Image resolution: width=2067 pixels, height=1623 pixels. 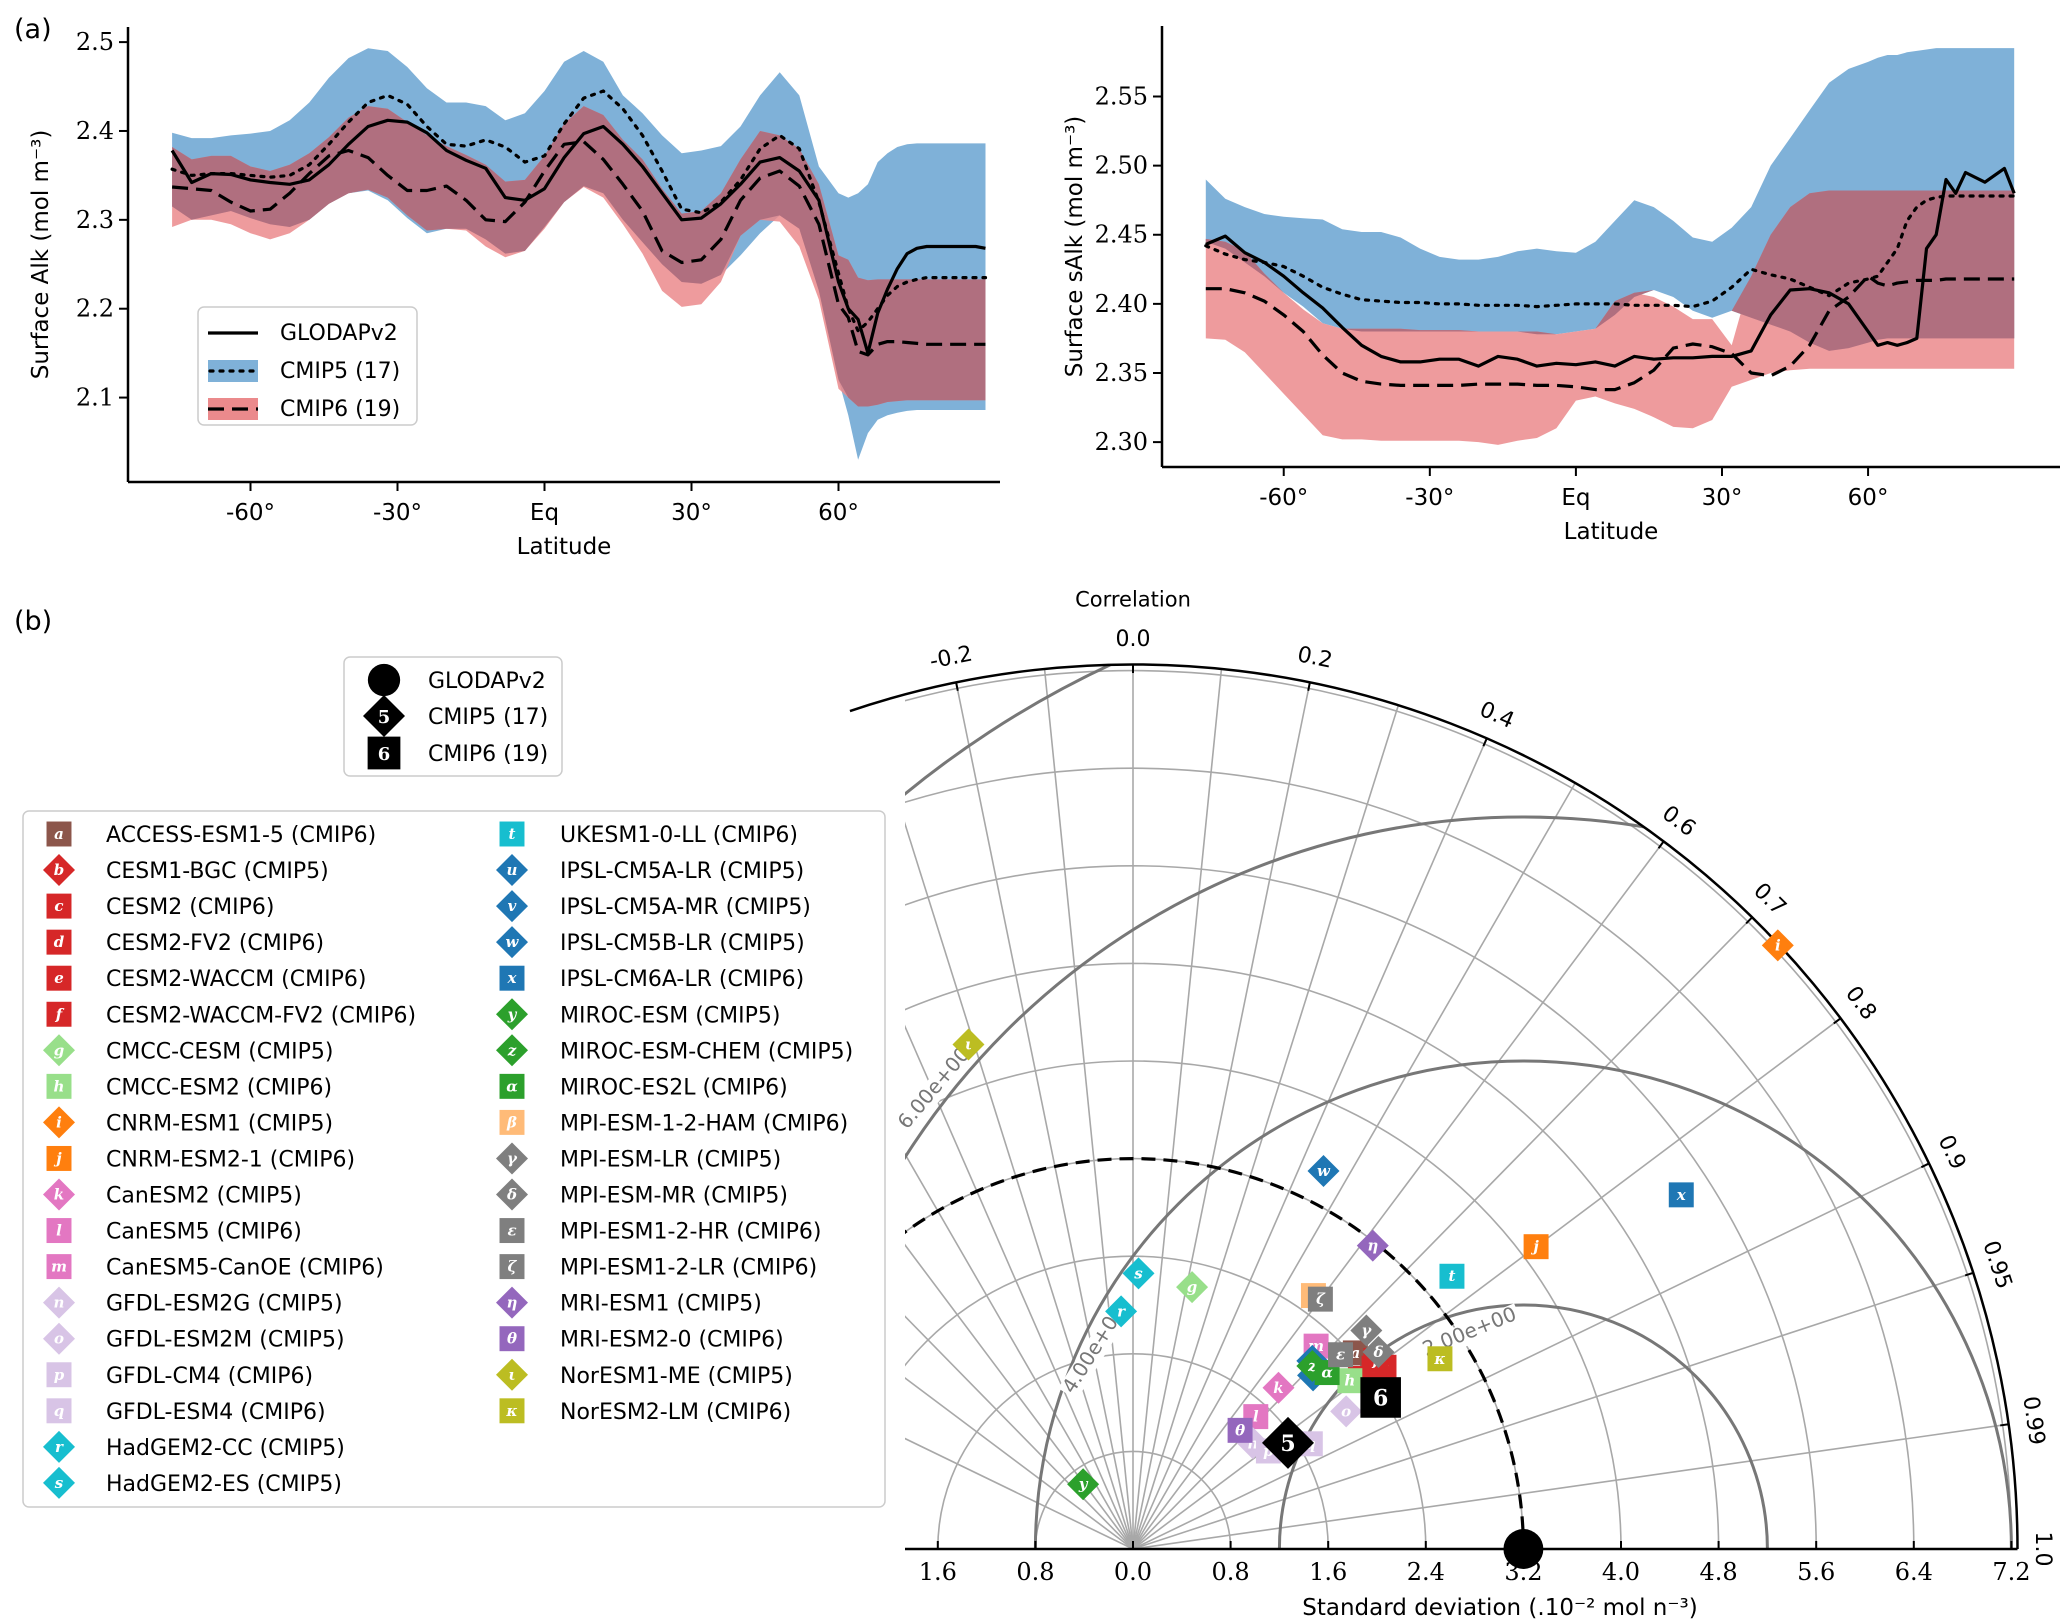 I want to click on legend-entry-label: NorESM1-ME (CMIP5), so click(x=676, y=1376).